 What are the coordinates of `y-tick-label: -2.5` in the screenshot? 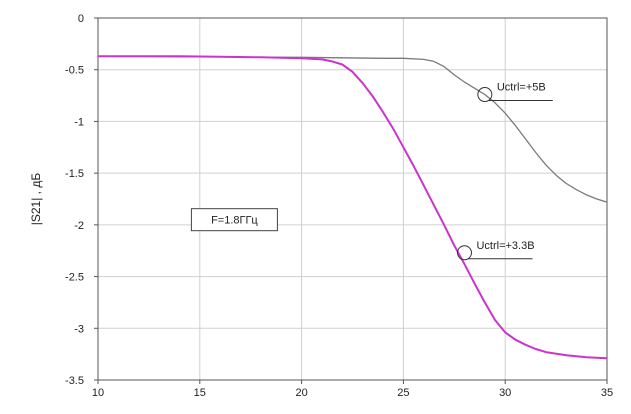 It's located at (74, 278).